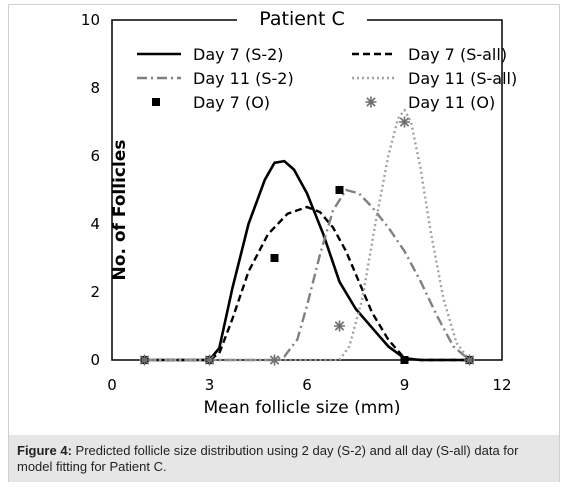  What do you see at coordinates (95, 88) in the screenshot?
I see `y-tick-label: 8` at bounding box center [95, 88].